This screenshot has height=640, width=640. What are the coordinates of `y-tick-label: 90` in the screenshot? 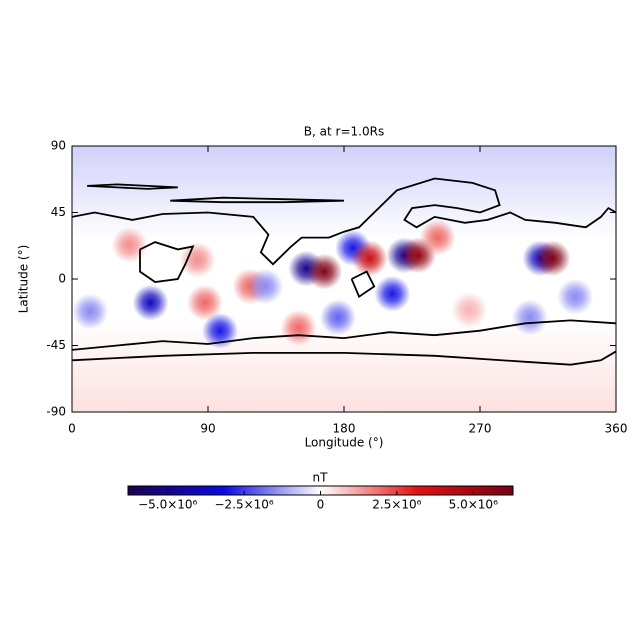 It's located at (58, 146).